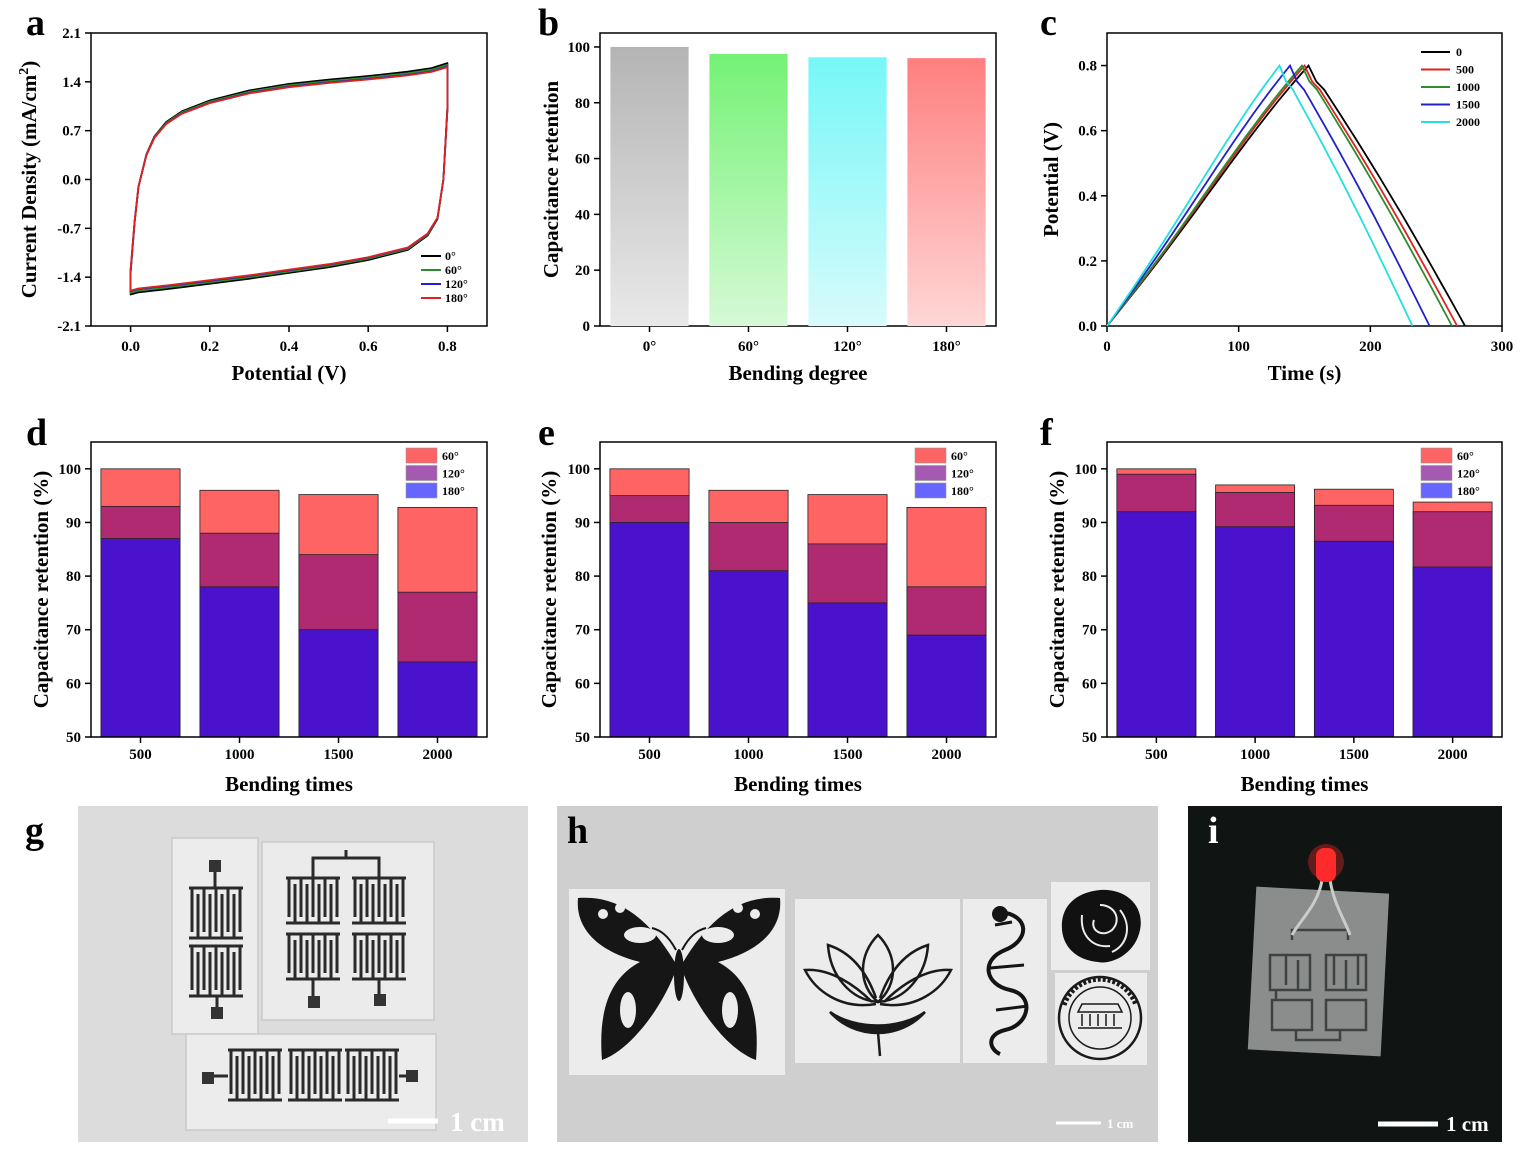 Image resolution: width=1524 pixels, height=1160 pixels. What do you see at coordinates (209, 347) in the screenshot?
I see `x-tick-label: 0.2` at bounding box center [209, 347].